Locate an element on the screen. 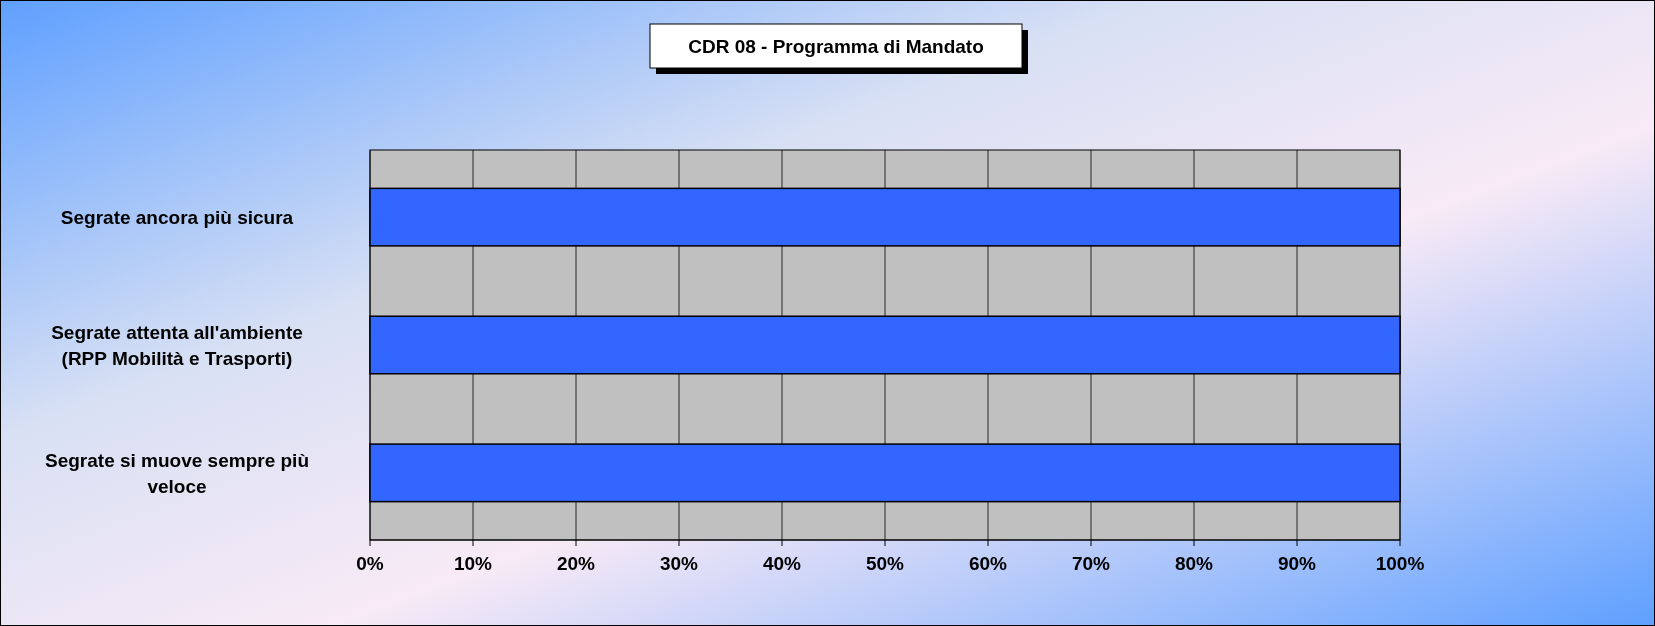 The width and height of the screenshot is (1655, 626). x-tick-label: 60% is located at coordinates (988, 563).